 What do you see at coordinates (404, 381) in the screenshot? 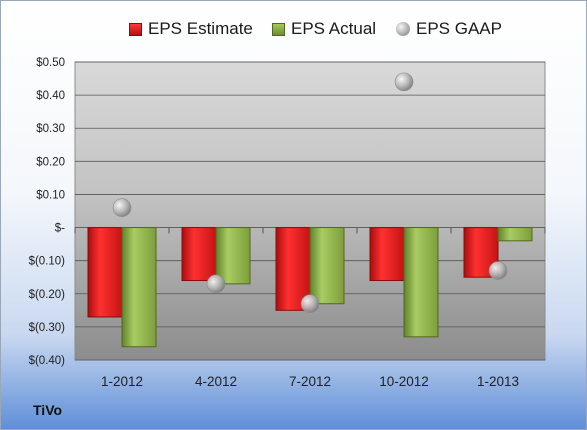
I see `x-tick-label: 10-2012` at bounding box center [404, 381].